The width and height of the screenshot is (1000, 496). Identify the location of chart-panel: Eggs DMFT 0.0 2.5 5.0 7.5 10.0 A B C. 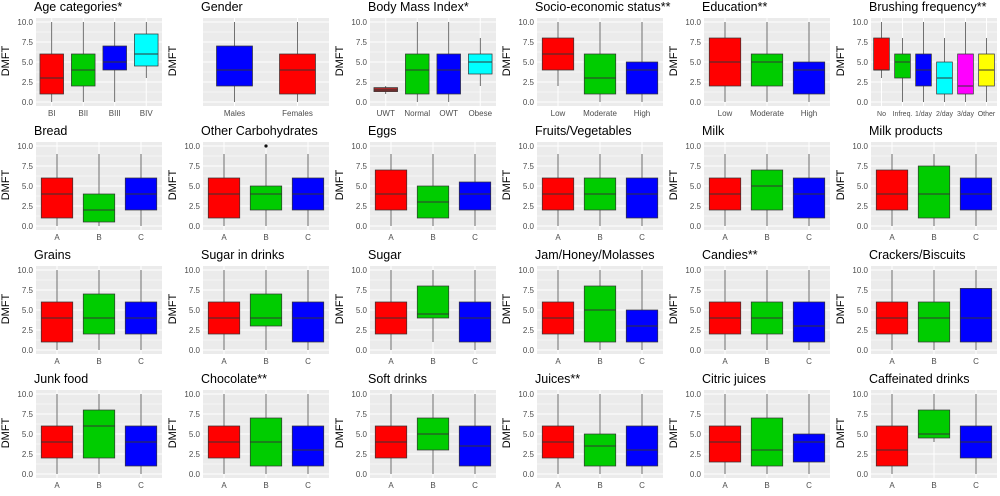
(417, 185).